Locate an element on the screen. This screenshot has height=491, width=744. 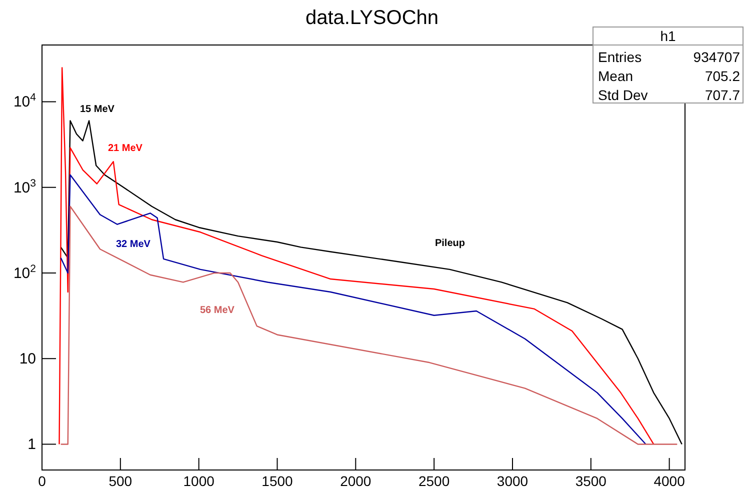
y-tick-label: 10$^{4}$ is located at coordinates (24, 101).